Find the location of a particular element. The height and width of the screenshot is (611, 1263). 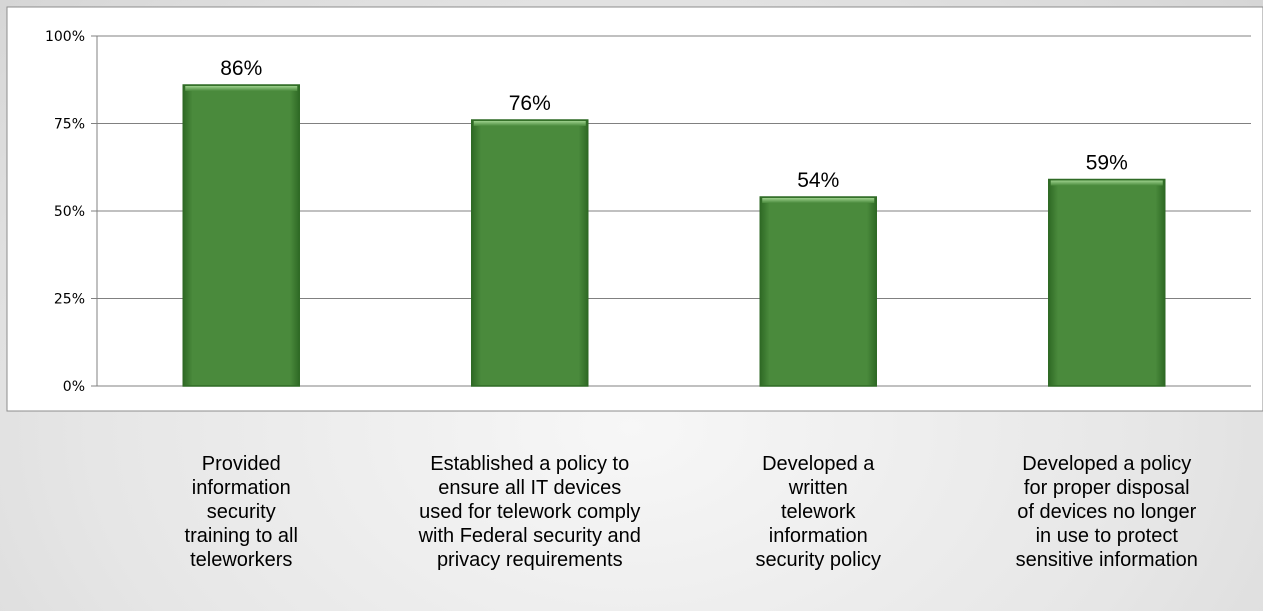

x-category-label-line: written is located at coordinates (818, 488).